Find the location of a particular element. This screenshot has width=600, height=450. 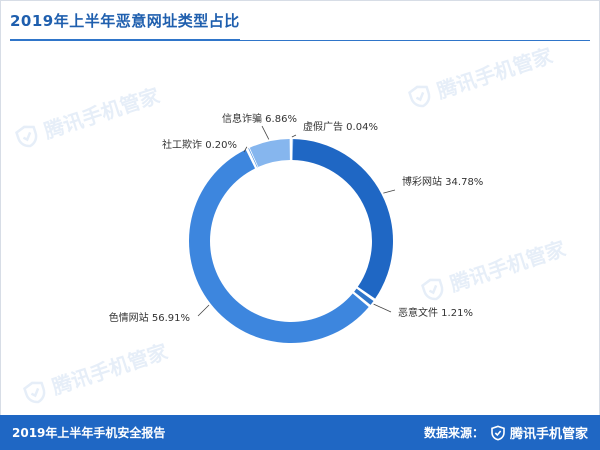

title-divider is located at coordinates (300, 40).